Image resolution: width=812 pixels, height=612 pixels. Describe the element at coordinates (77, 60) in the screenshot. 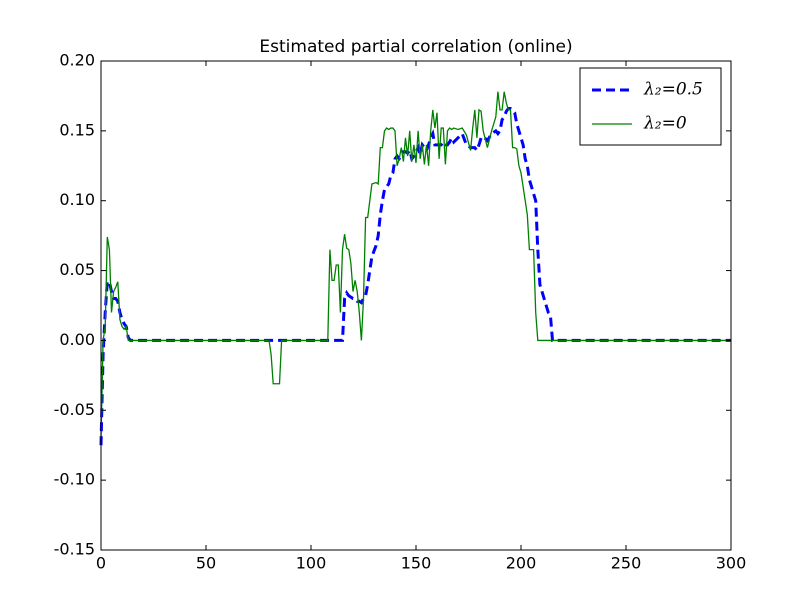

I see `y-tick-label: 0.20` at that location.